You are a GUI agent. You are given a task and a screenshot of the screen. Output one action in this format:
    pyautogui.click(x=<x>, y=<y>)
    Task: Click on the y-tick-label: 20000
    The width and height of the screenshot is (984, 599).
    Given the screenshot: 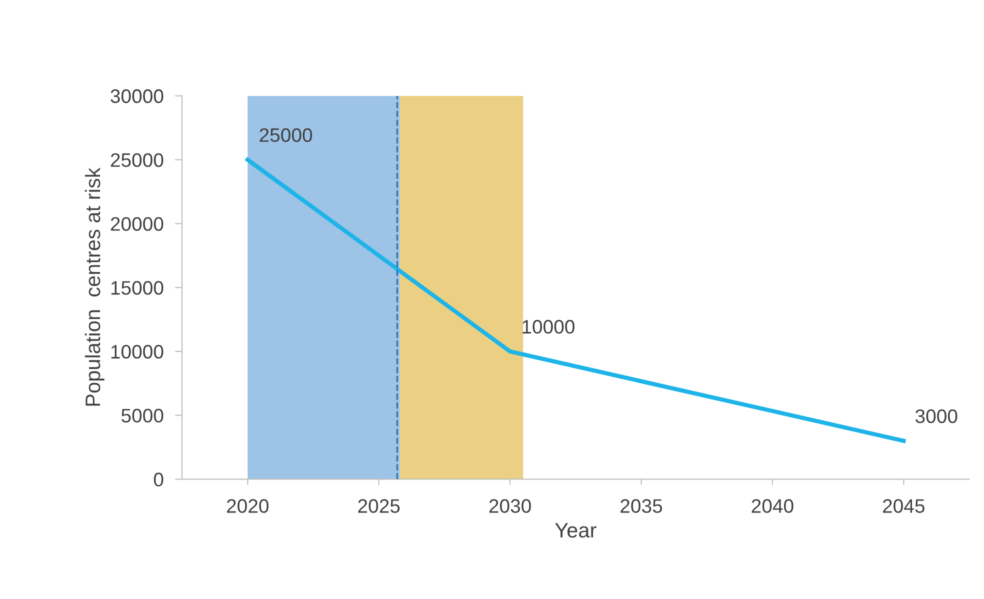 What is the action you would take?
    pyautogui.click(x=137, y=224)
    